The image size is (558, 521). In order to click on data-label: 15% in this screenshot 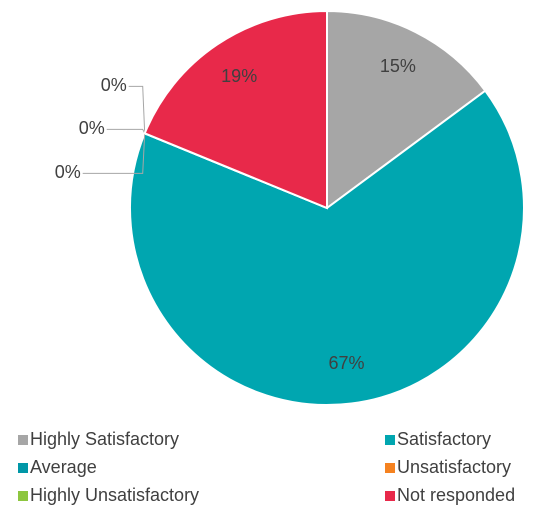, I will do `click(398, 66)`.